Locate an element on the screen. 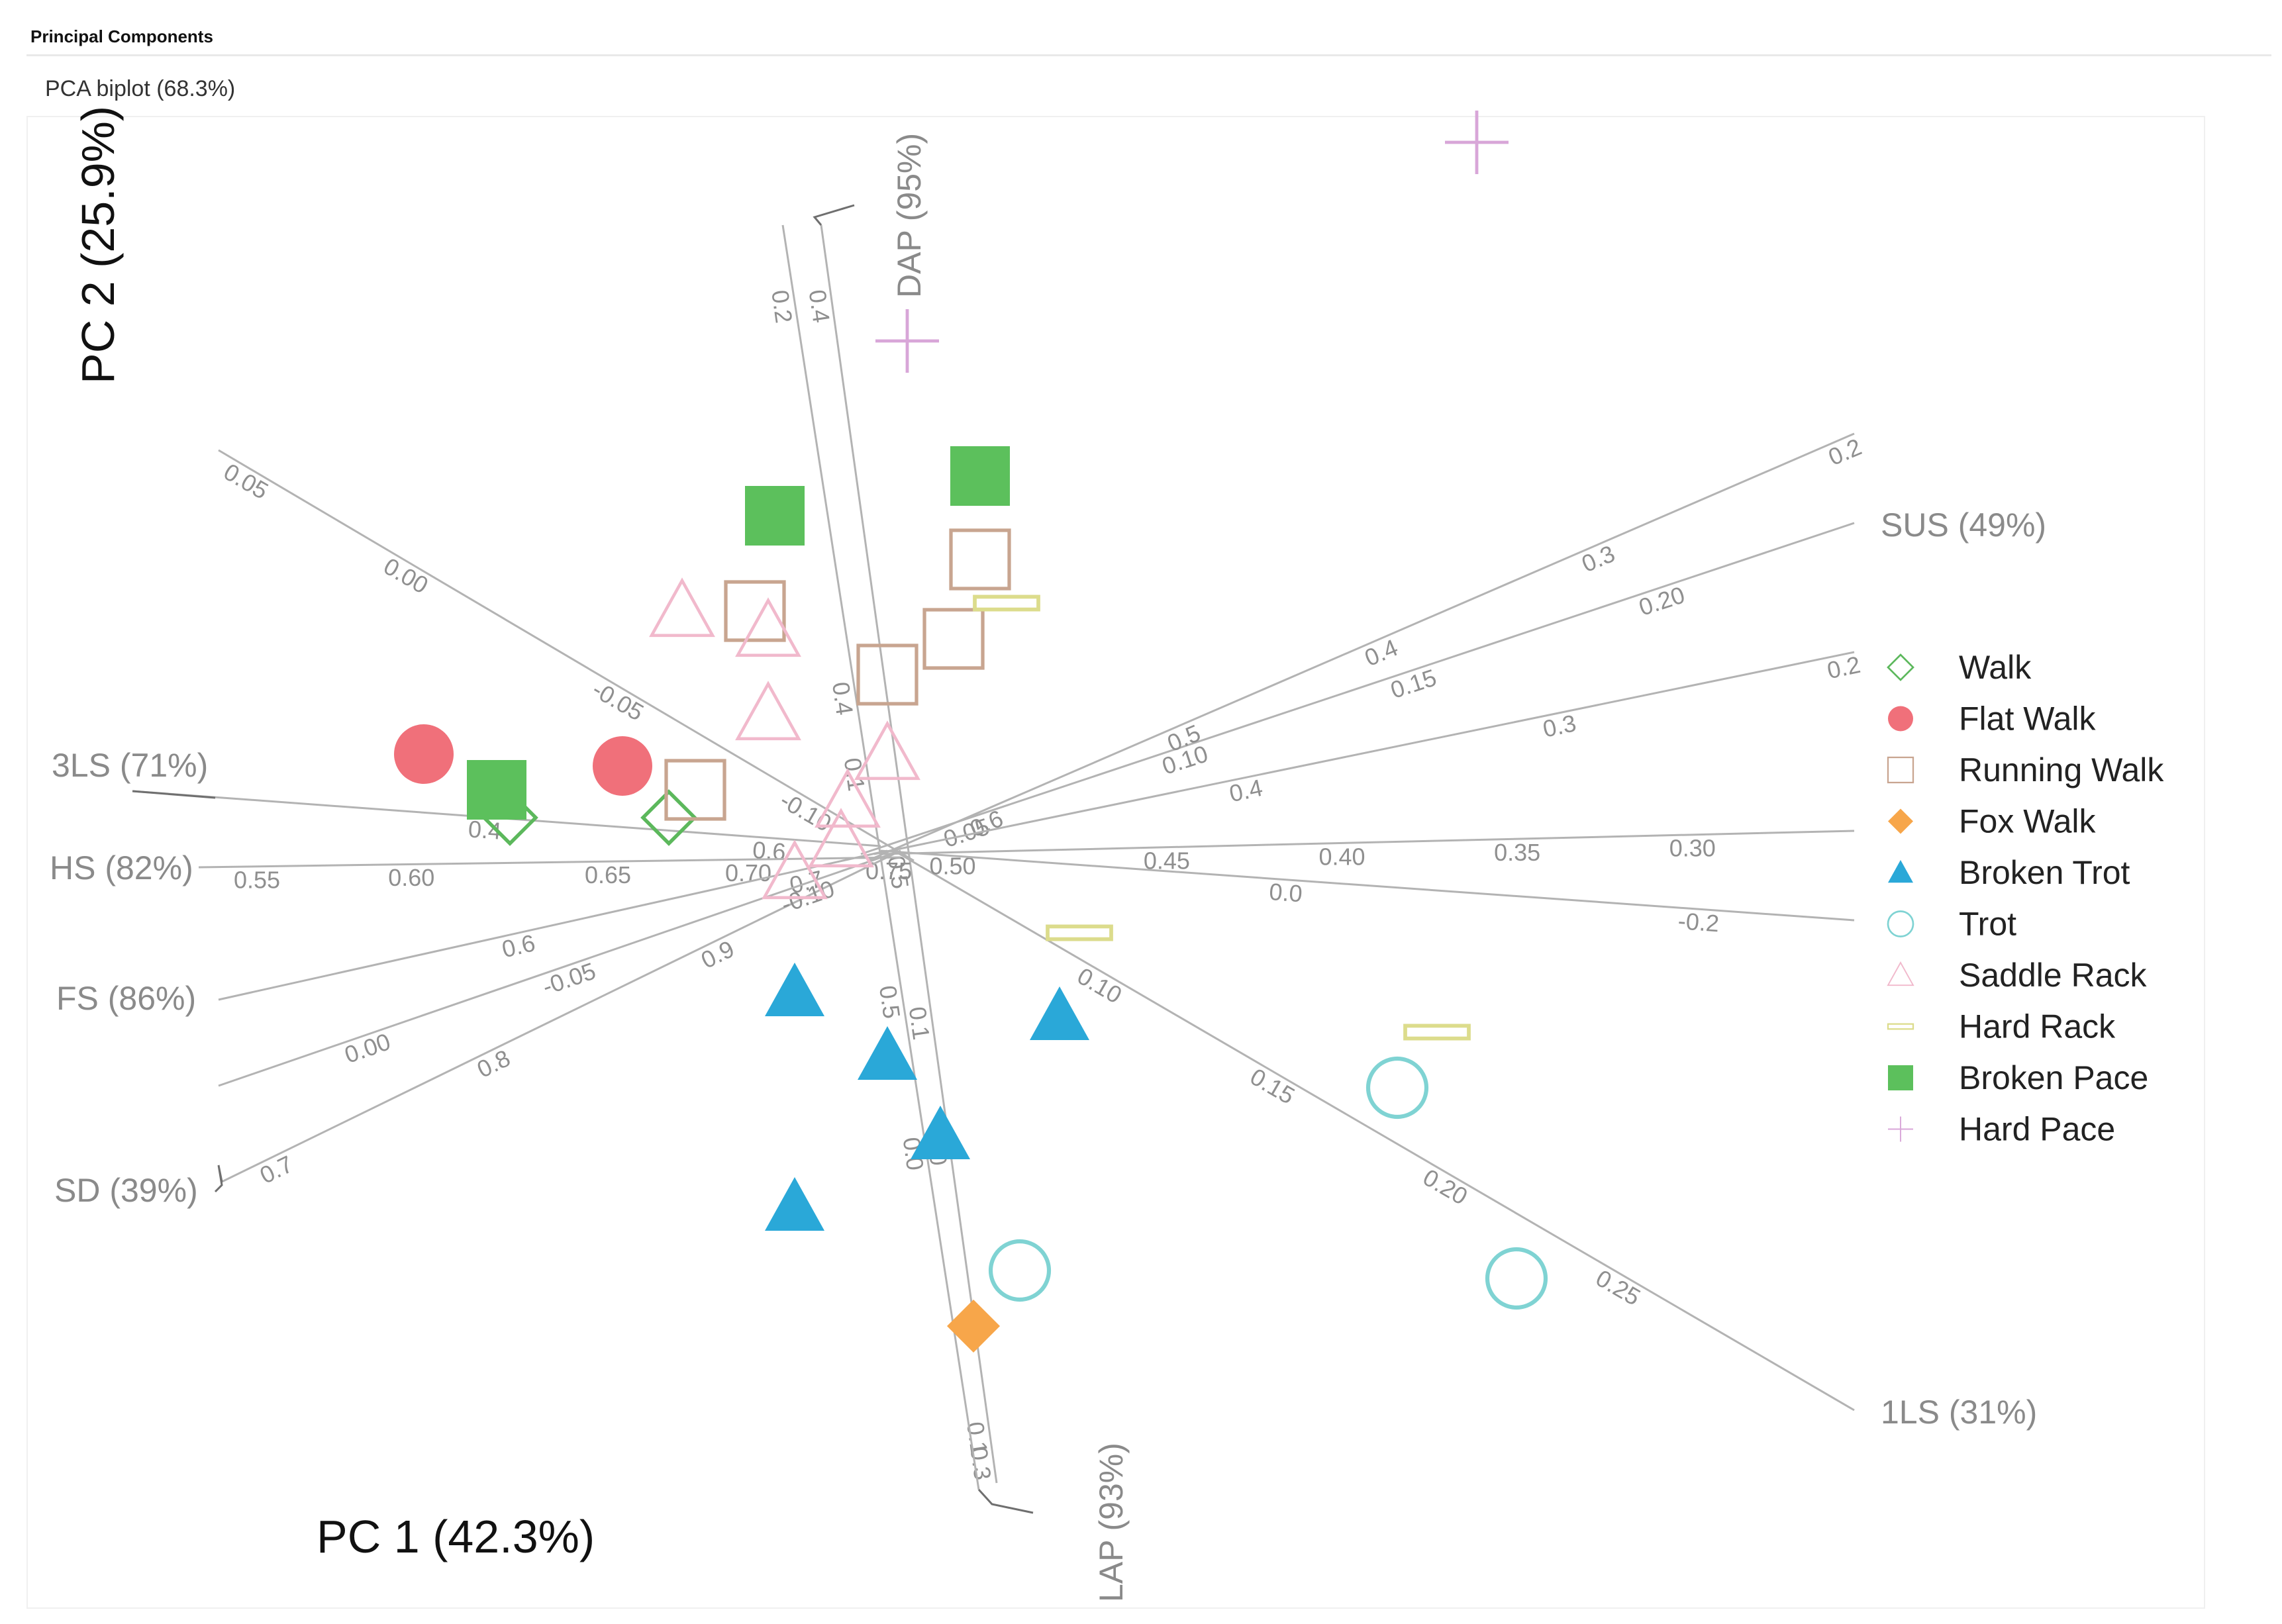  biplot-axis-axis-11: 0.2 0.3 0.4 is located at coordinates (1368, 753).